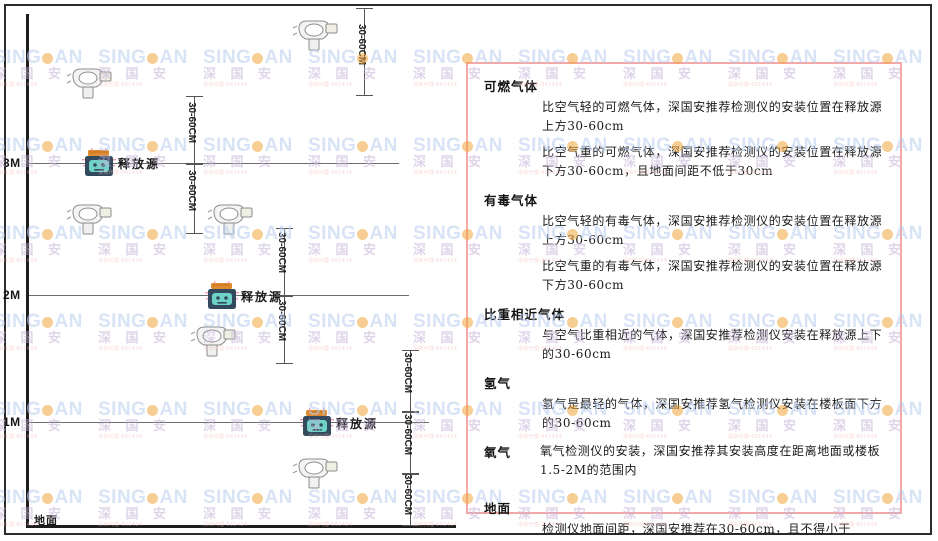  I want to click on ground-line, so click(241, 526).